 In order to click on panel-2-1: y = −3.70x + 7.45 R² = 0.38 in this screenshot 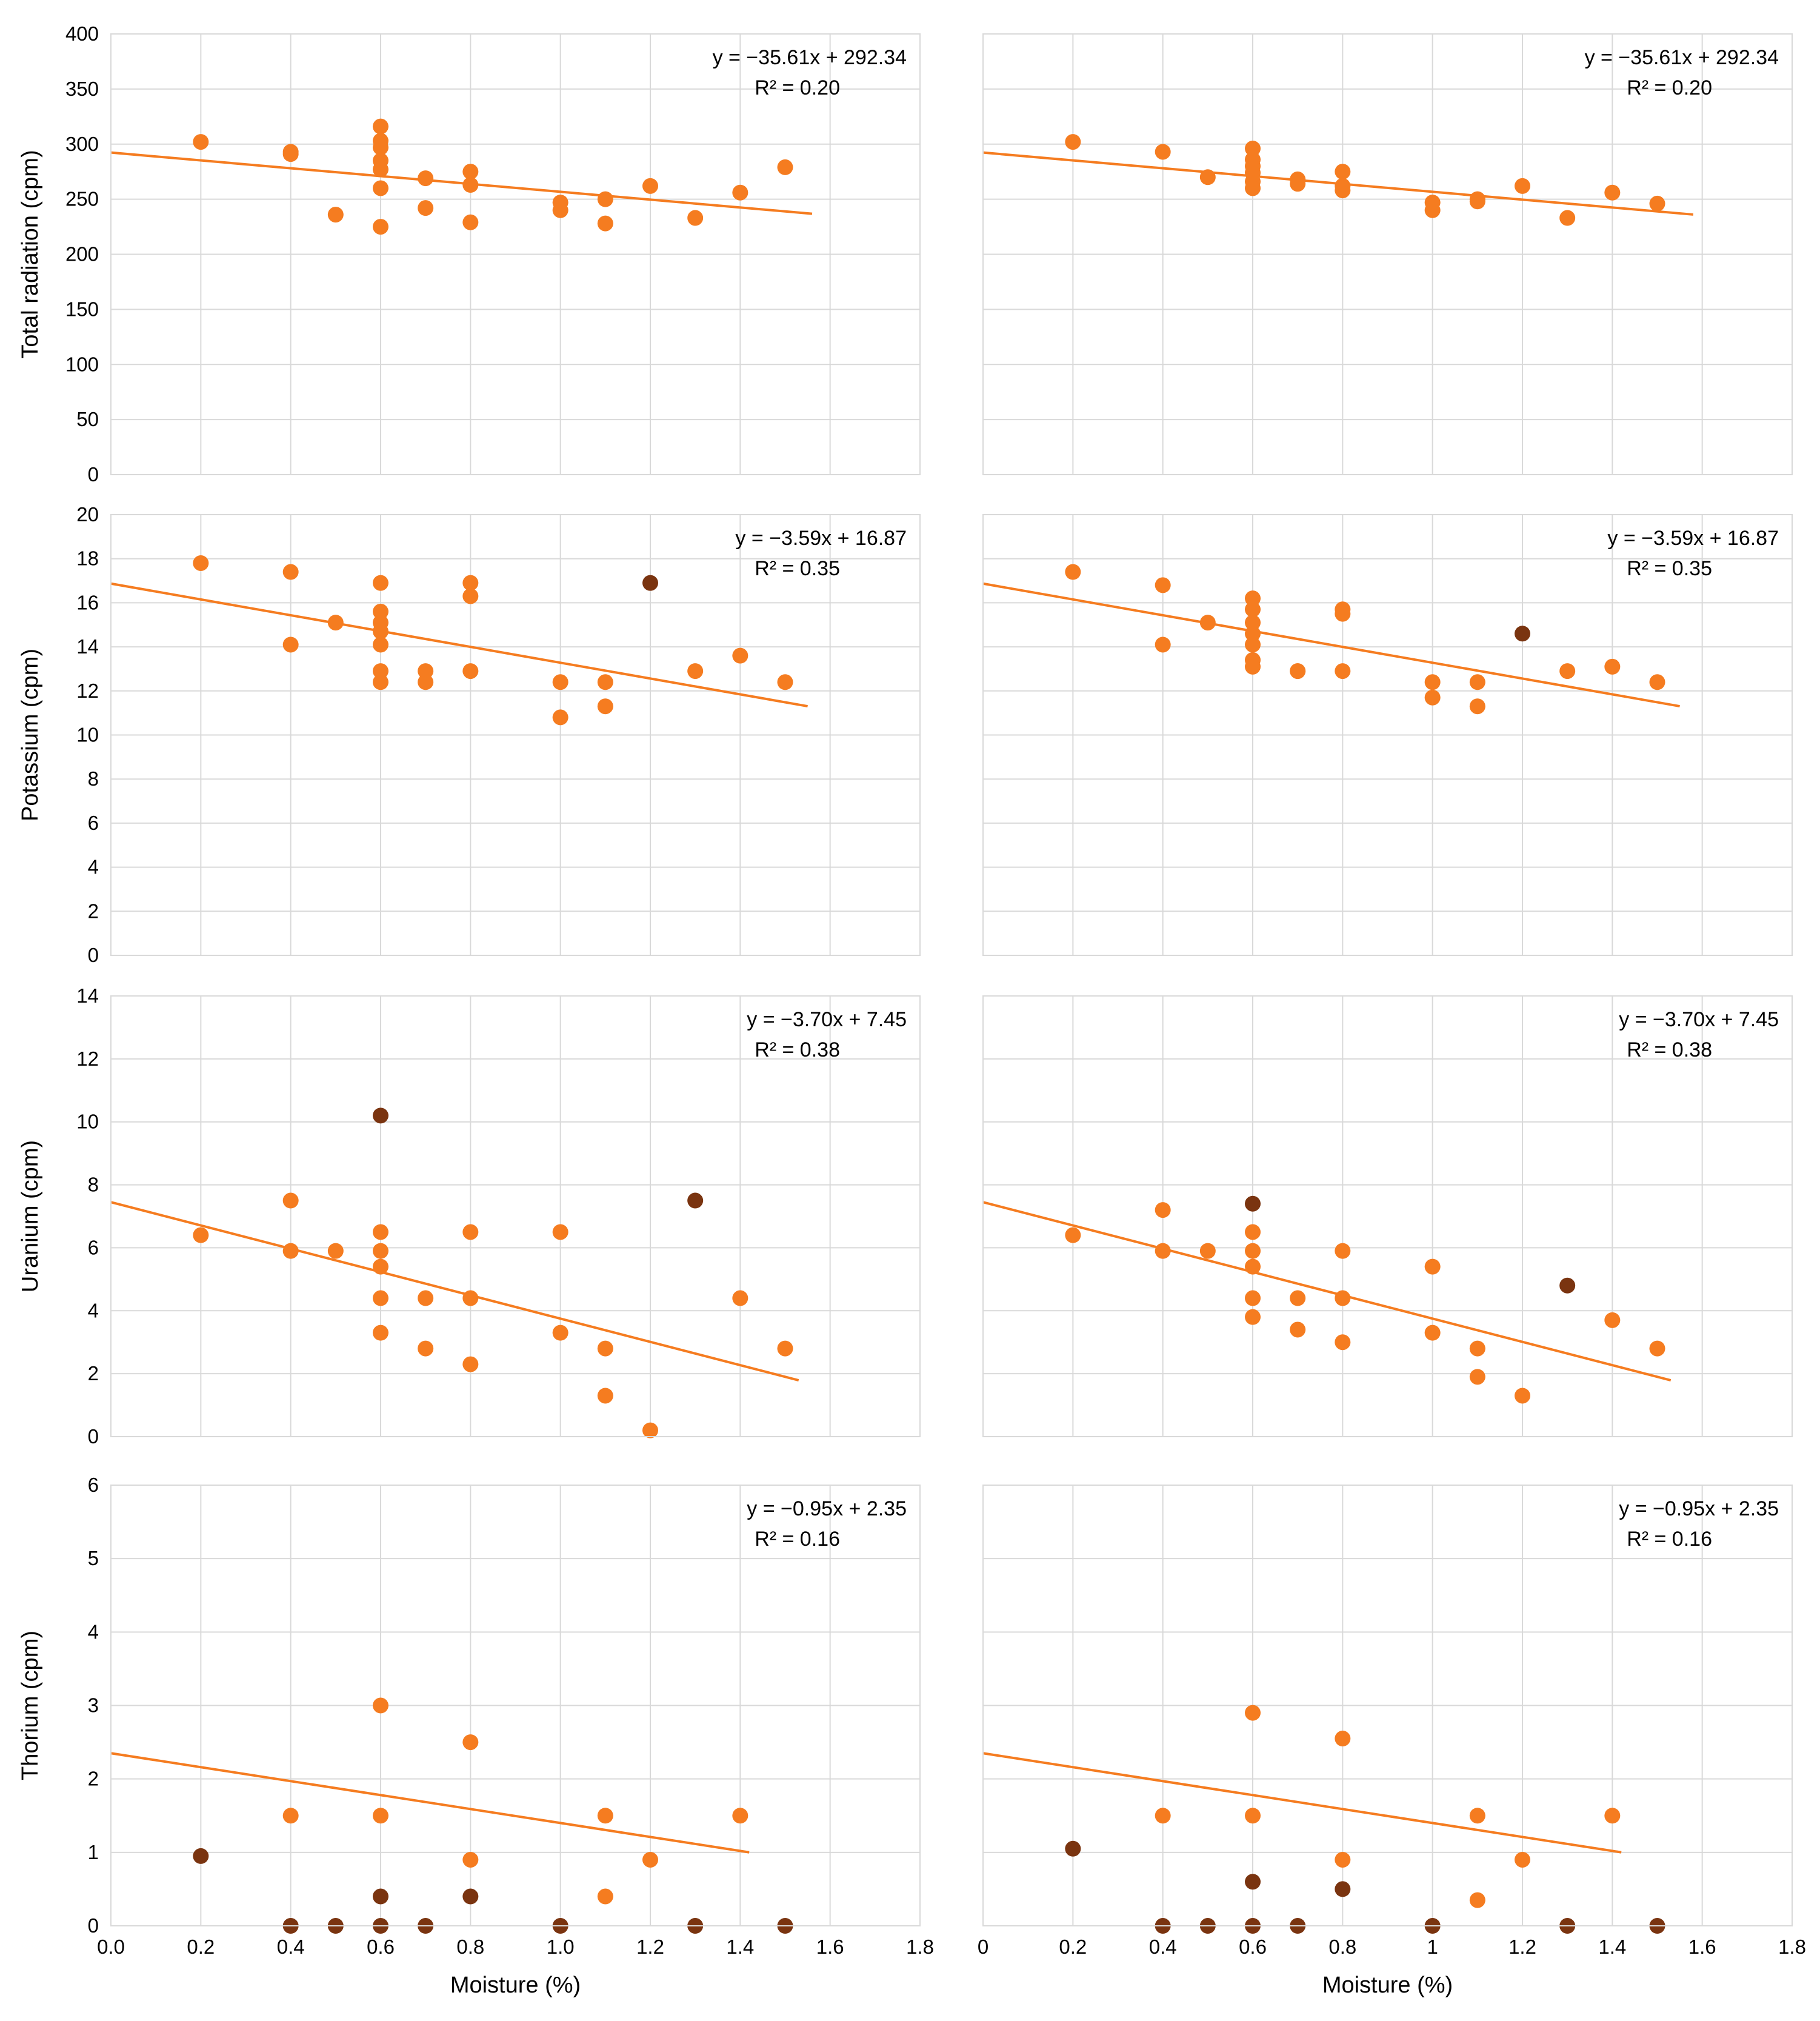, I will do `click(1387, 1216)`.